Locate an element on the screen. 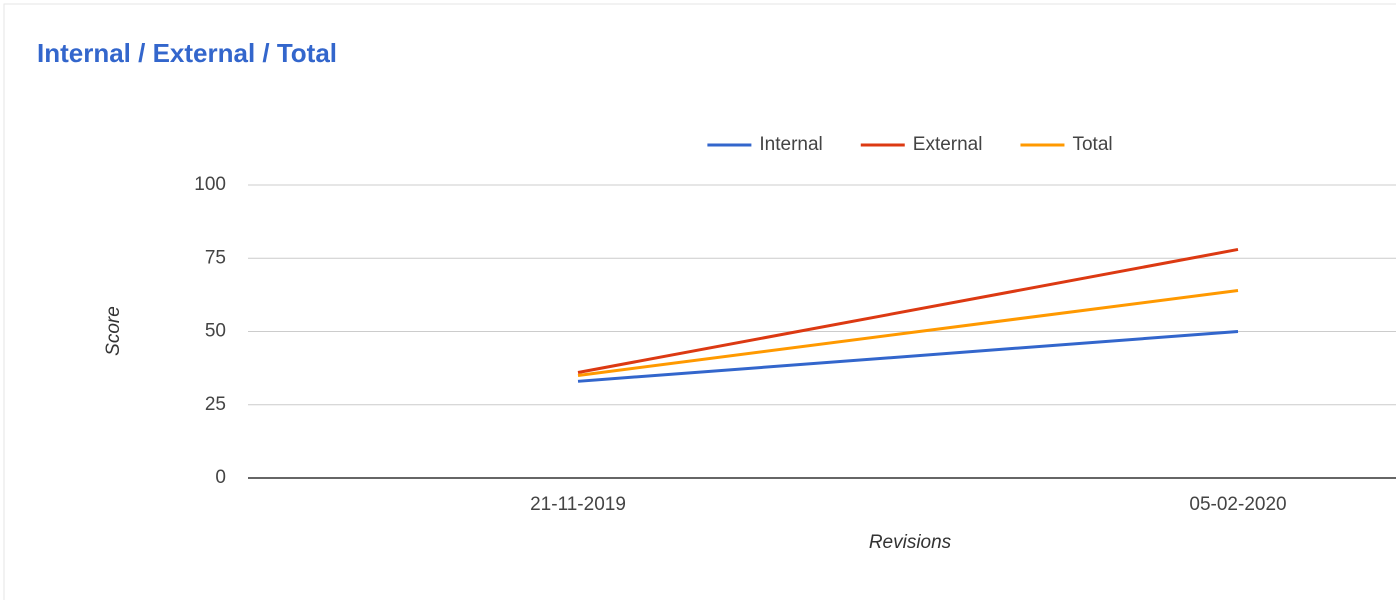 The image size is (1396, 600). y-tick-label: 25 is located at coordinates (215, 404).